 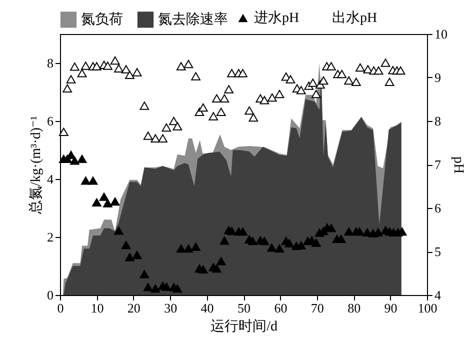 What do you see at coordinates (441, 34) in the screenshot?
I see `y2-tick-label: 10` at bounding box center [441, 34].